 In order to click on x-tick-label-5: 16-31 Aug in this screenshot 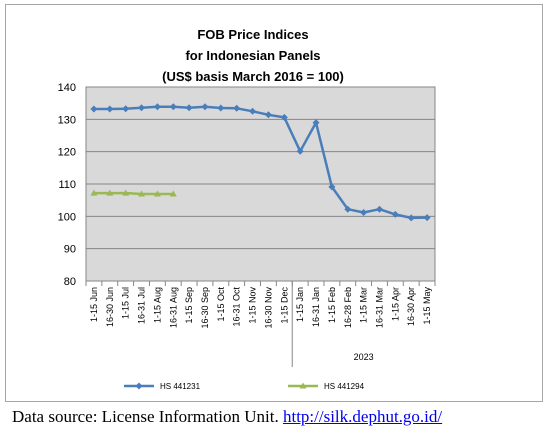, I will do `click(173, 307)`.